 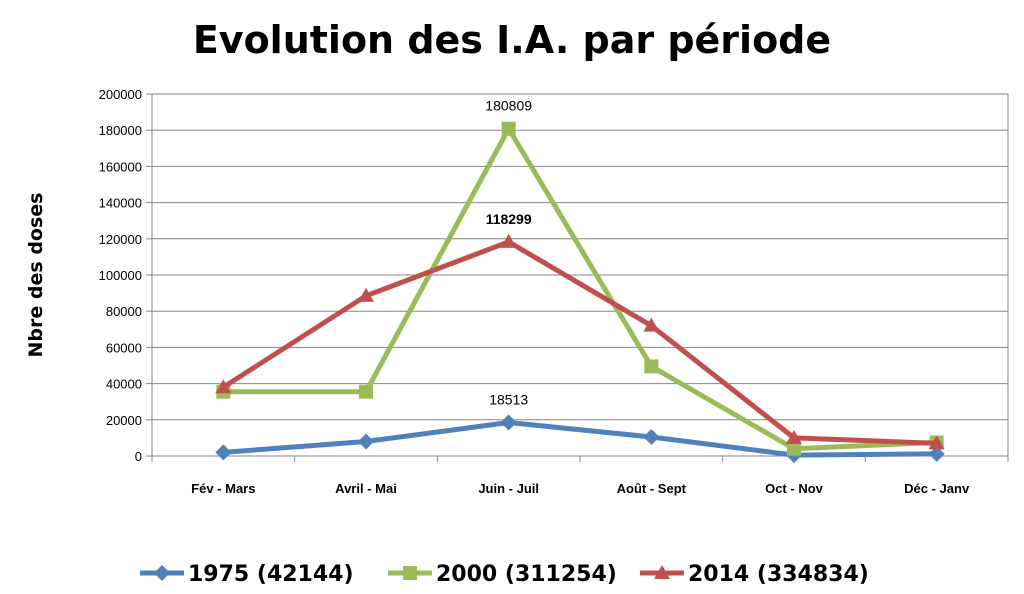 I want to click on y-tick-label: 140000, so click(x=120, y=203).